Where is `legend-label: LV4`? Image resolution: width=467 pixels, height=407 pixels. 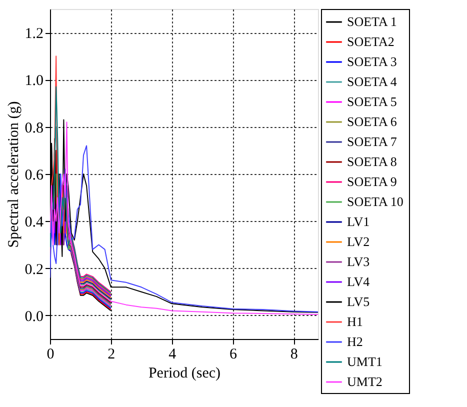
legend-label: LV4 is located at coordinates (358, 281).